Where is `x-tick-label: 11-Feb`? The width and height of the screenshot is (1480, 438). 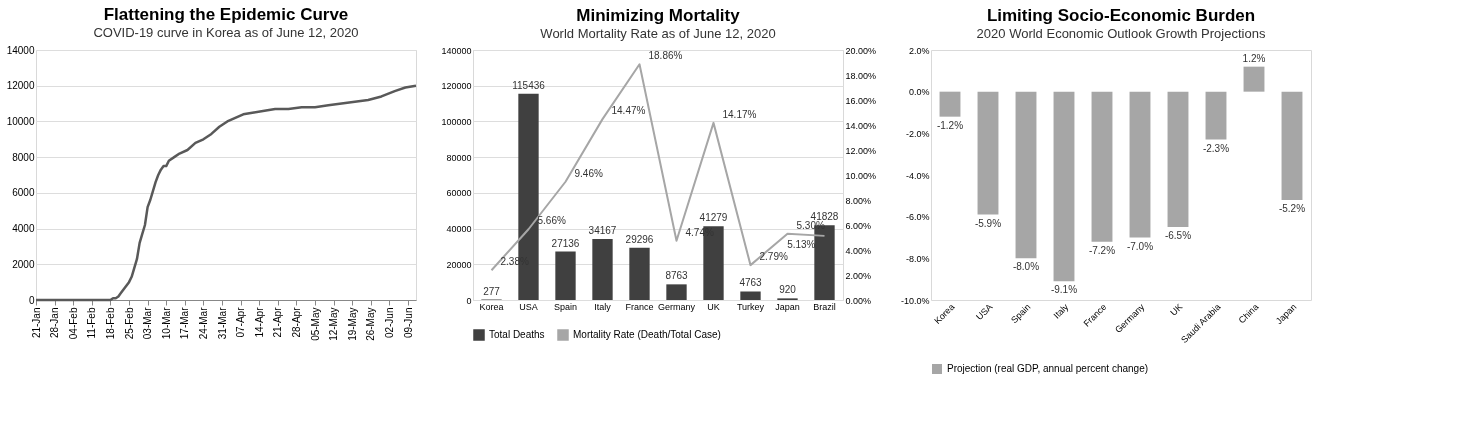
x-tick-label: 11-Feb is located at coordinates (92, 323).